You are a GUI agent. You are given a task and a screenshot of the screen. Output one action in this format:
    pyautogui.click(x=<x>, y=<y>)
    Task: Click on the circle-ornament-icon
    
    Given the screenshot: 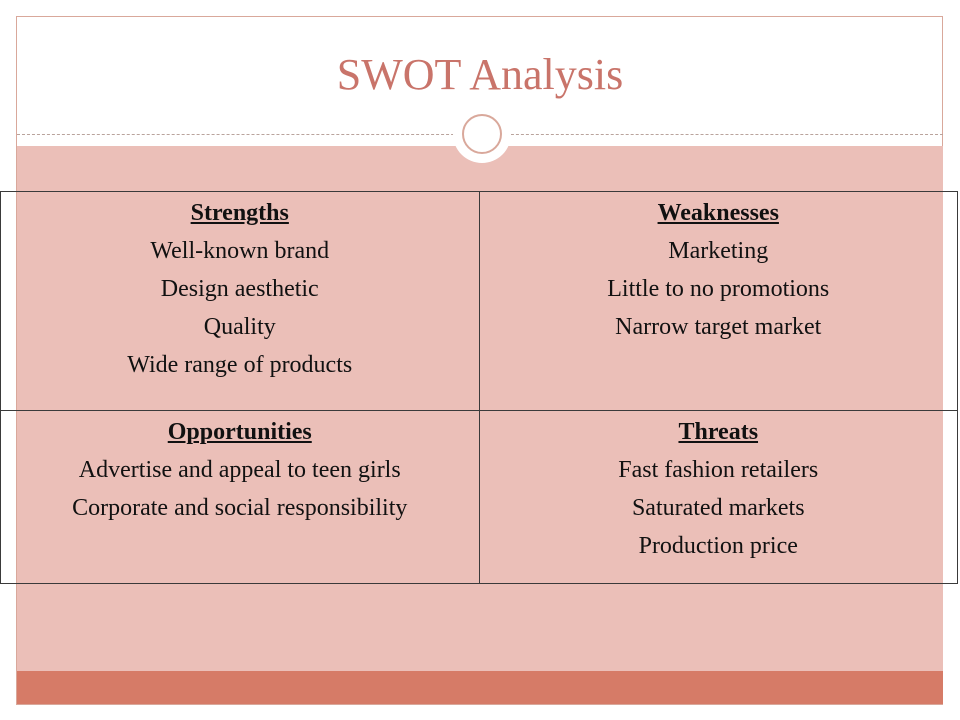 What is the action you would take?
    pyautogui.click(x=482, y=134)
    